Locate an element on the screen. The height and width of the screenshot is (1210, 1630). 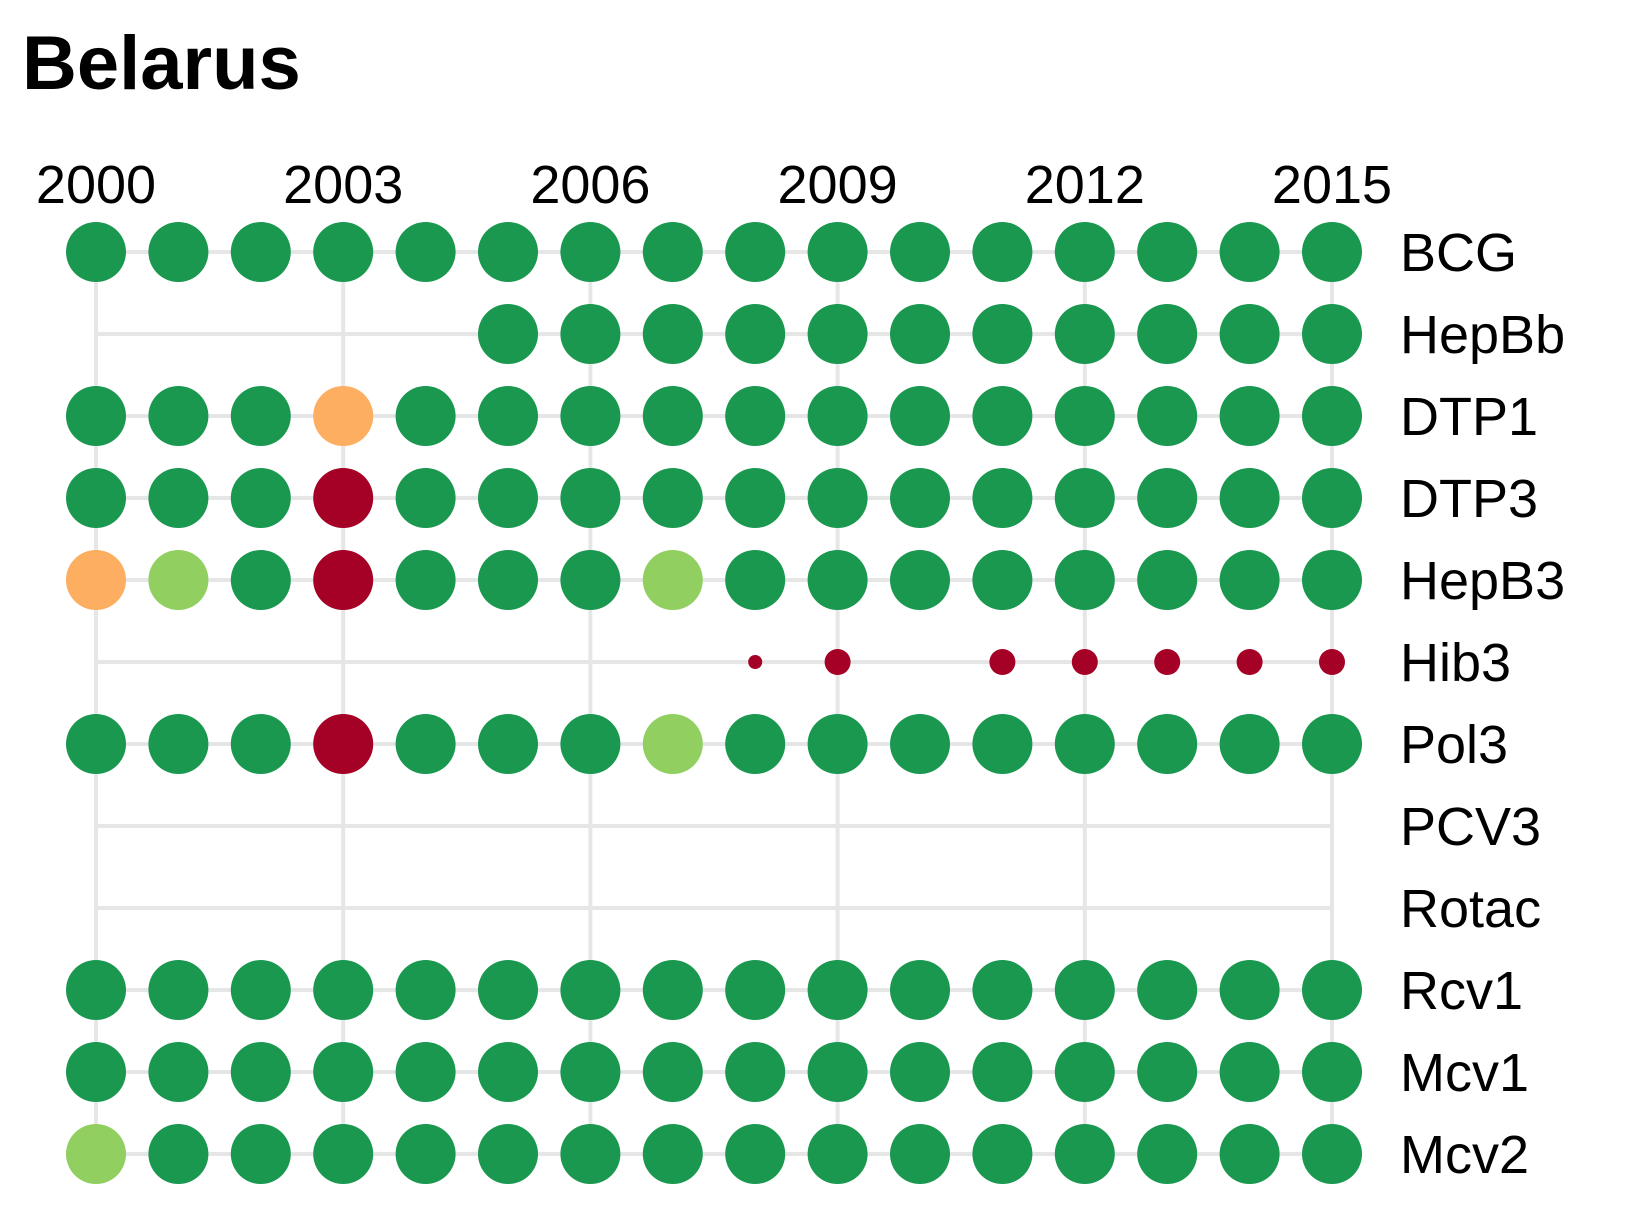
x-tick-label: 2003 is located at coordinates (343, 185).